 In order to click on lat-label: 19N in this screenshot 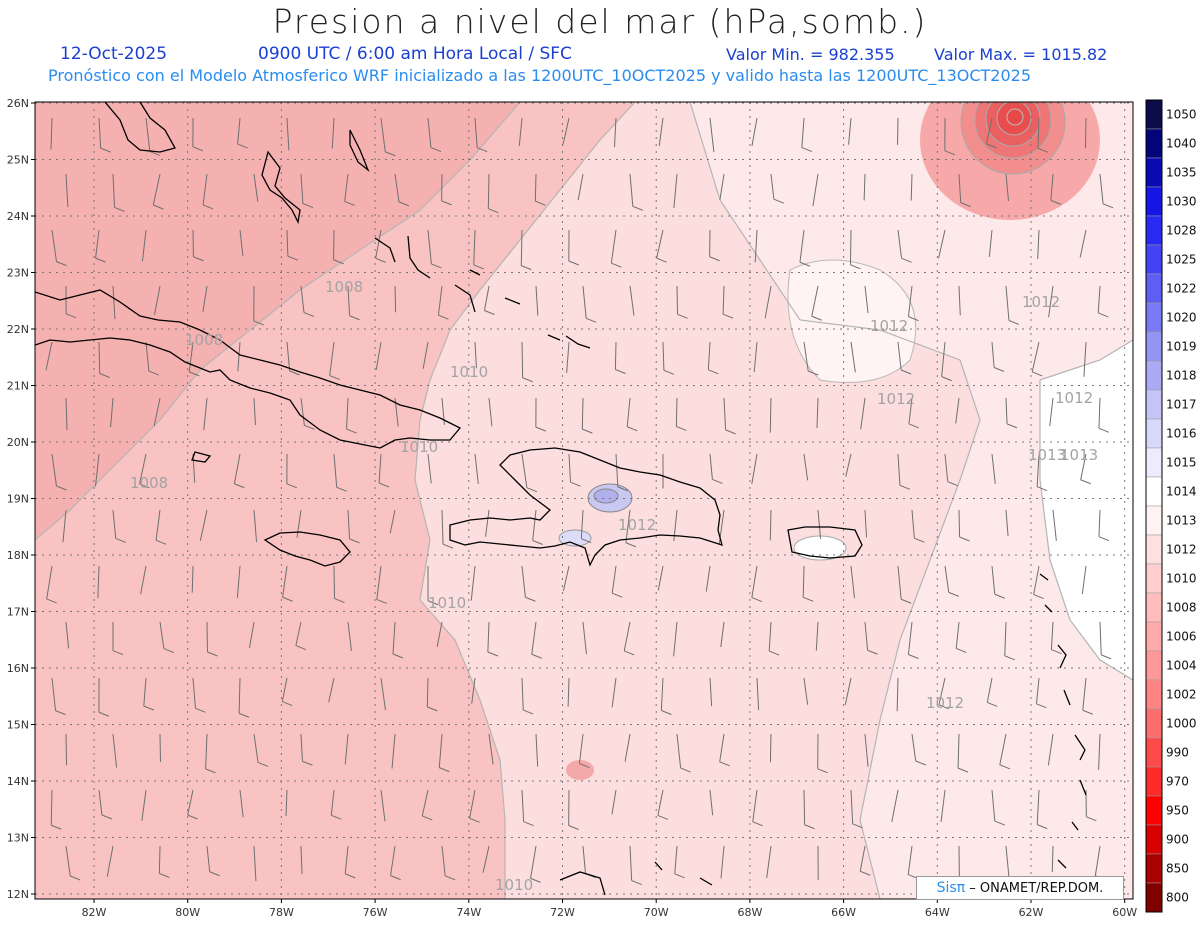, I will do `click(18, 499)`.